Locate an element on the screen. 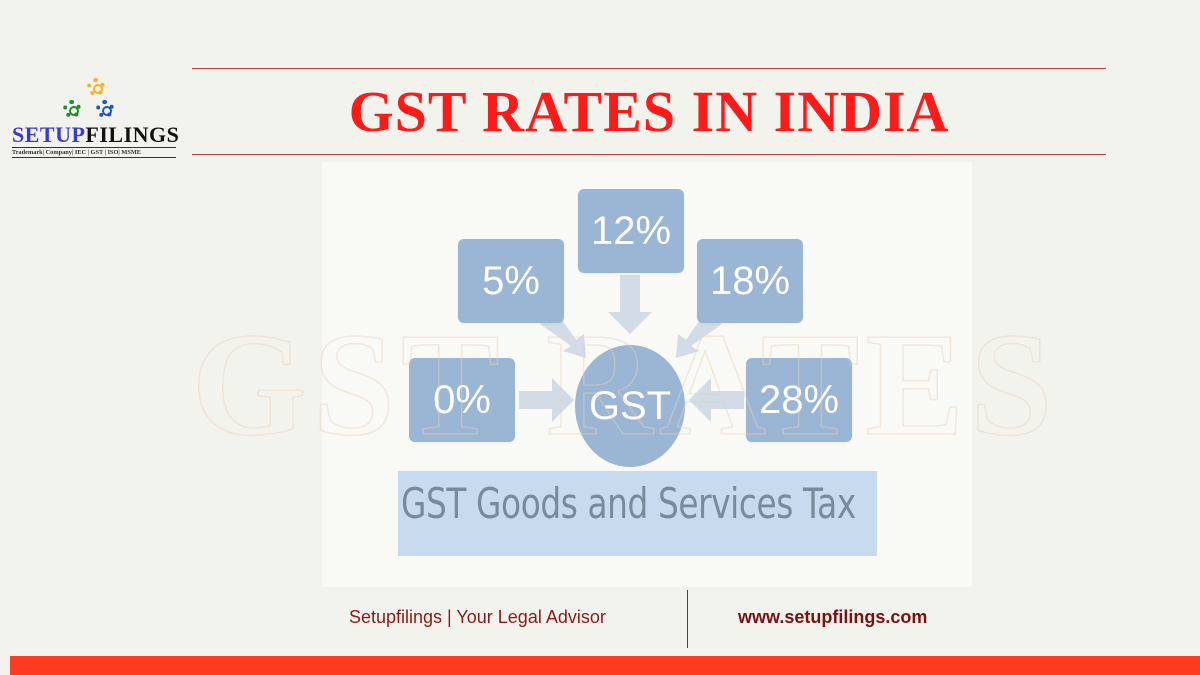 The height and width of the screenshot is (675, 1200). page-title: GST RATES IN INDIA is located at coordinates (649, 111).